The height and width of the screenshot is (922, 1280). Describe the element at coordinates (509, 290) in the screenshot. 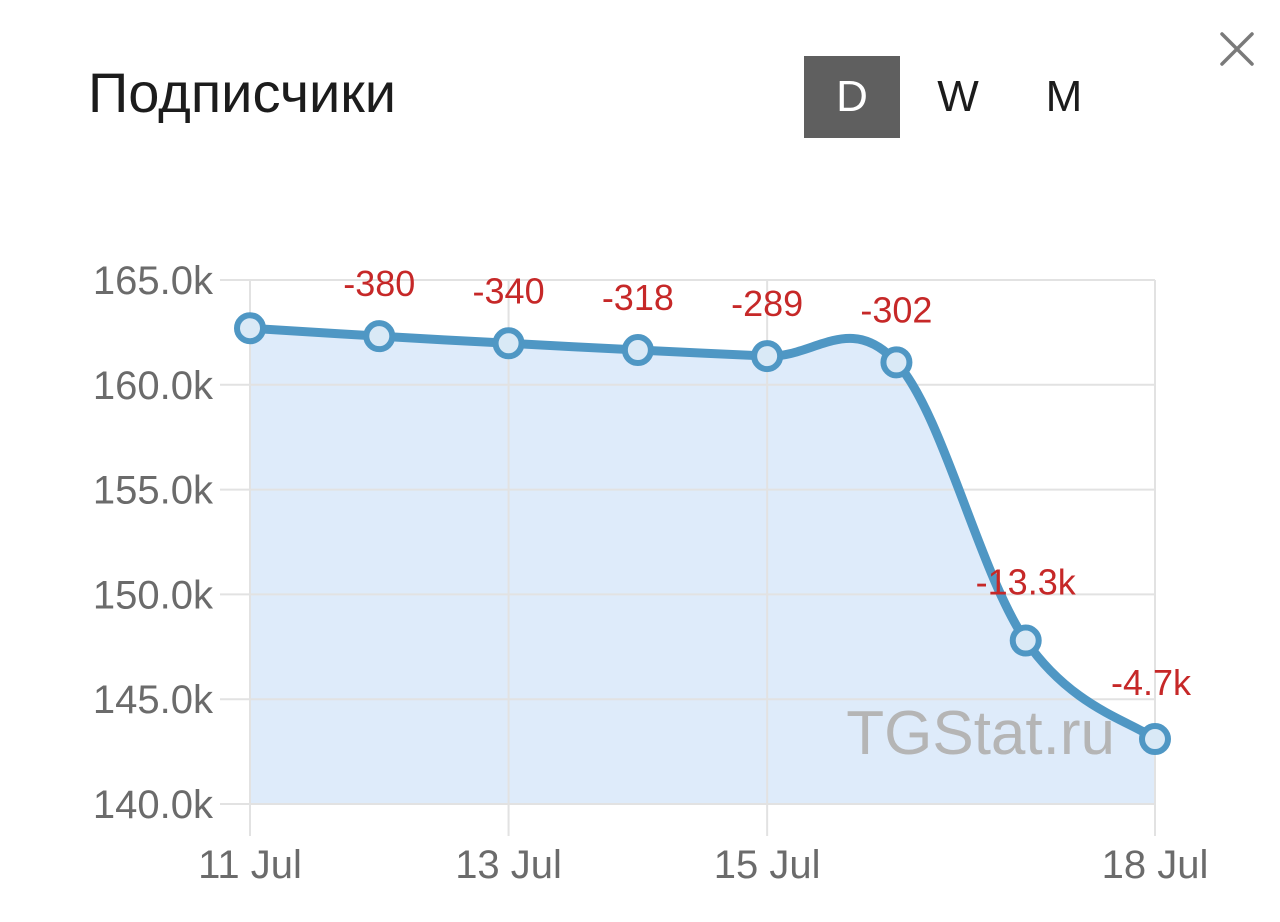

I see `delta-label: -340` at that location.